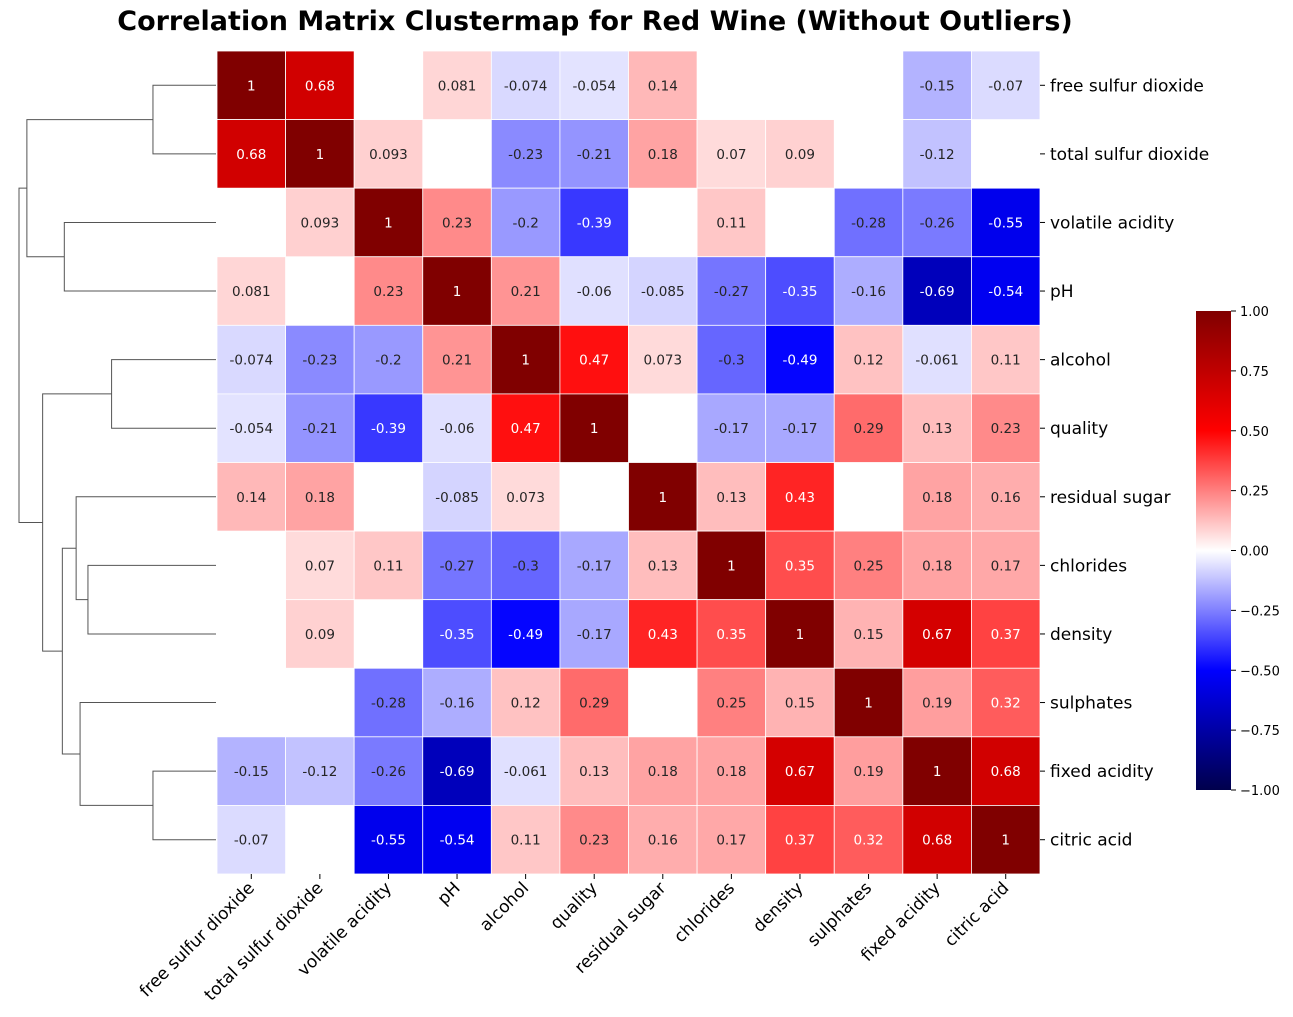  Describe the element at coordinates (1260, 731) in the screenshot. I see `colorbar-tick-label: −0.75` at that location.